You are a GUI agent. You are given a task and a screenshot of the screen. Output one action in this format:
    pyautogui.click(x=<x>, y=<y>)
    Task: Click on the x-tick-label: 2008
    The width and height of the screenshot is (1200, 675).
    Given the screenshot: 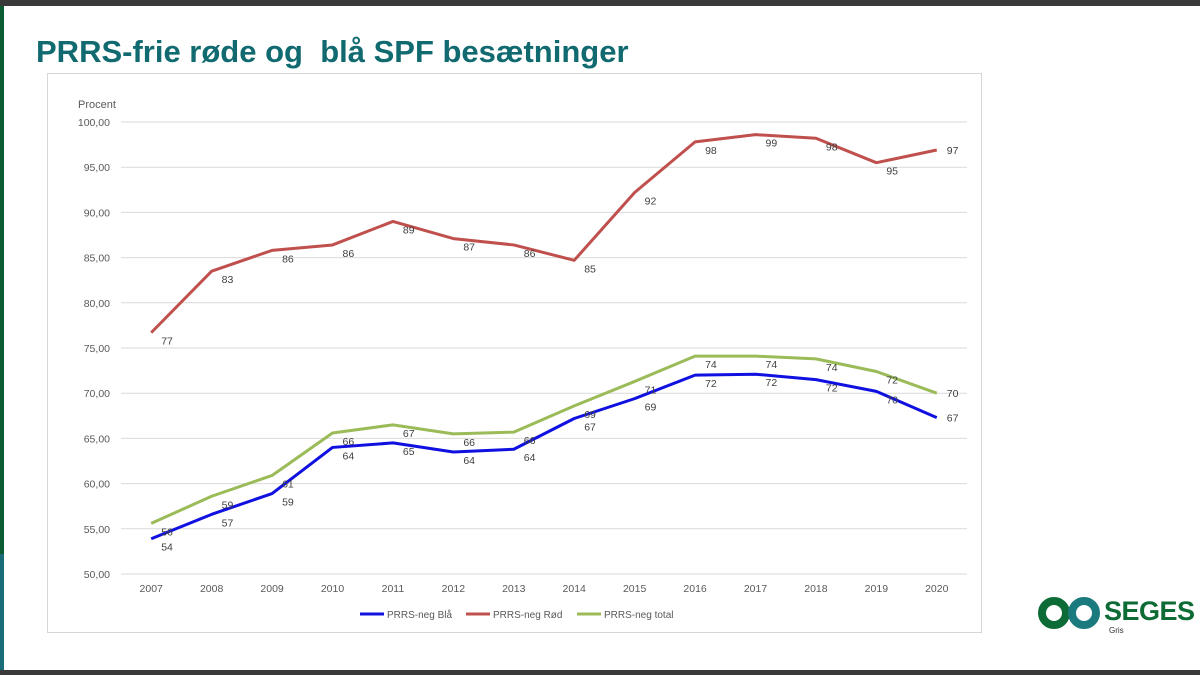 What is the action you would take?
    pyautogui.click(x=212, y=589)
    